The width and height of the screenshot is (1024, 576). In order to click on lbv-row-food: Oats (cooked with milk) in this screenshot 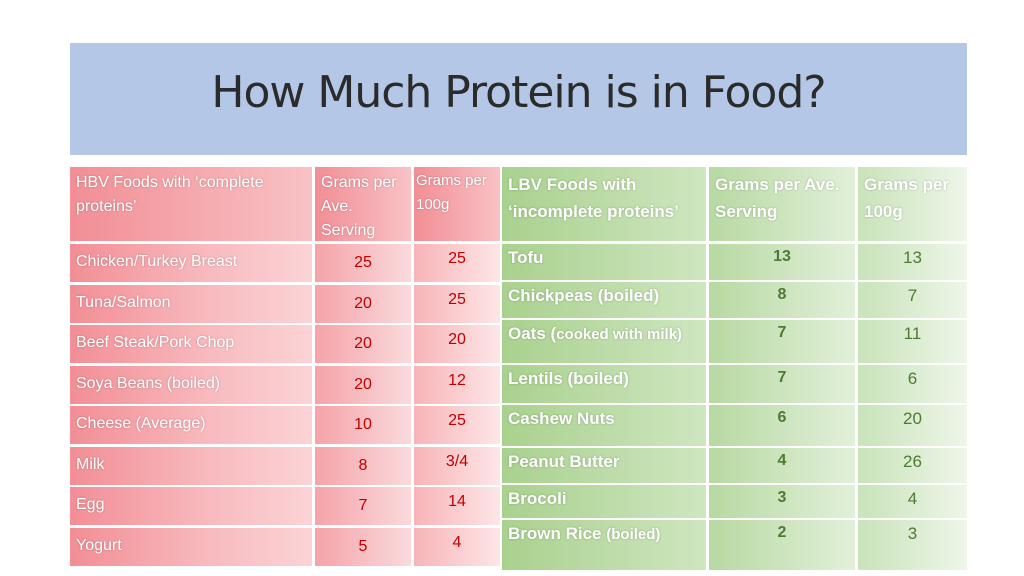, I will do `click(595, 334)`.